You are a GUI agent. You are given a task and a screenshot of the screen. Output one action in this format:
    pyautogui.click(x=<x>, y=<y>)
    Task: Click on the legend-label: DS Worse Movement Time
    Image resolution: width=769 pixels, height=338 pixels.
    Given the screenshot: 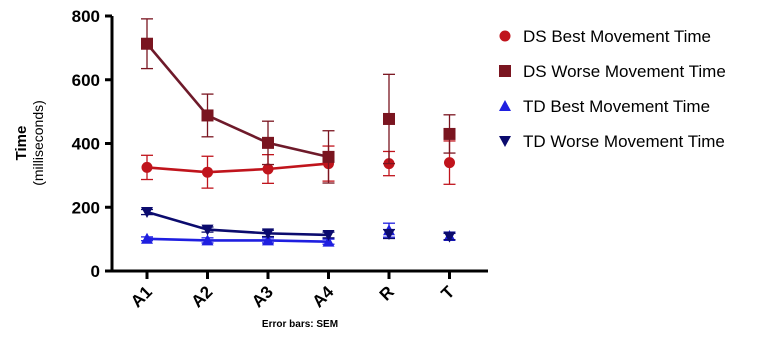 What is the action you would take?
    pyautogui.click(x=624, y=71)
    